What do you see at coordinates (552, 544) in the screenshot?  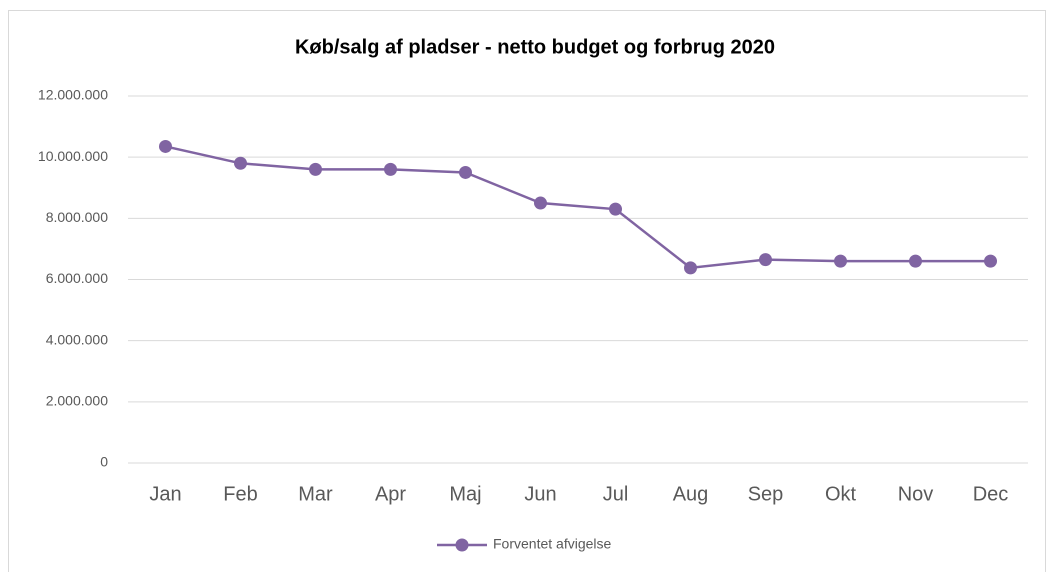 I see `legend-label: Forventet afvigelse` at bounding box center [552, 544].